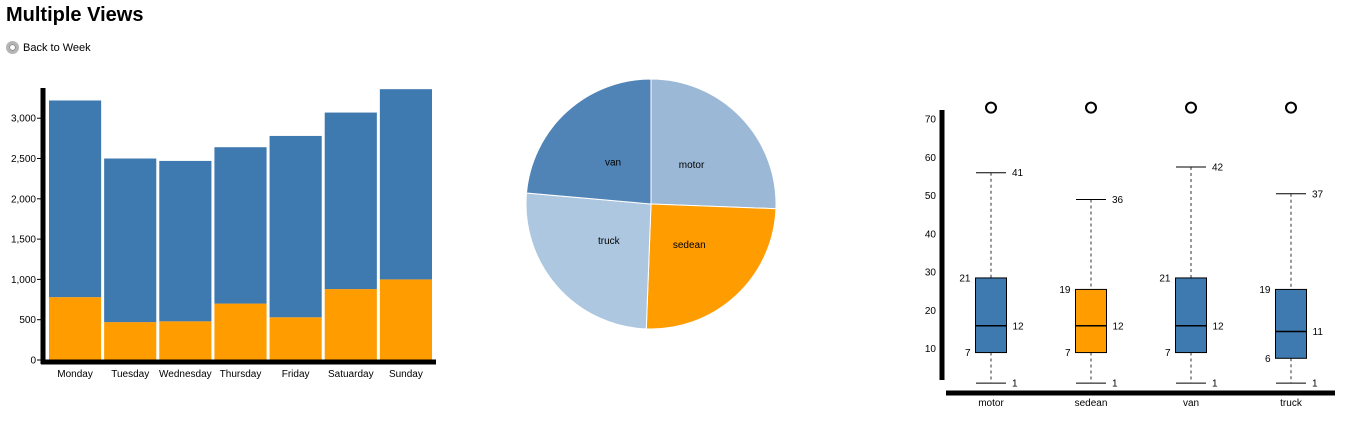 This screenshot has height=426, width=1351. What do you see at coordinates (33, 361) in the screenshot?
I see `y-tick-label: 0` at bounding box center [33, 361].